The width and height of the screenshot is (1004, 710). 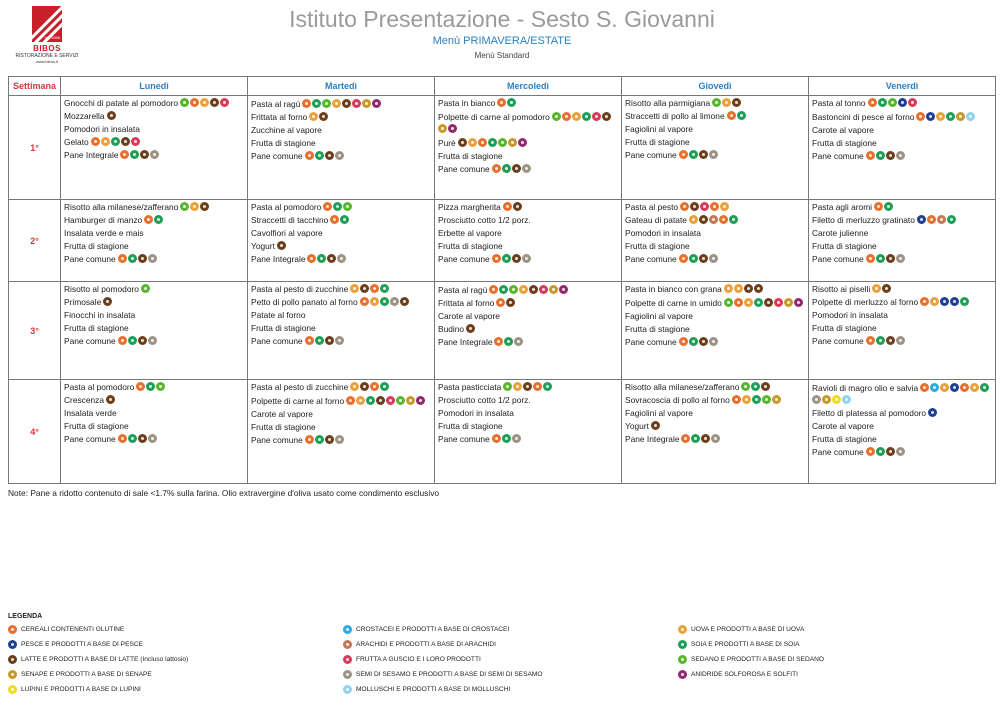 What do you see at coordinates (651, 342) in the screenshot?
I see `dish-name: Pane comune` at bounding box center [651, 342].